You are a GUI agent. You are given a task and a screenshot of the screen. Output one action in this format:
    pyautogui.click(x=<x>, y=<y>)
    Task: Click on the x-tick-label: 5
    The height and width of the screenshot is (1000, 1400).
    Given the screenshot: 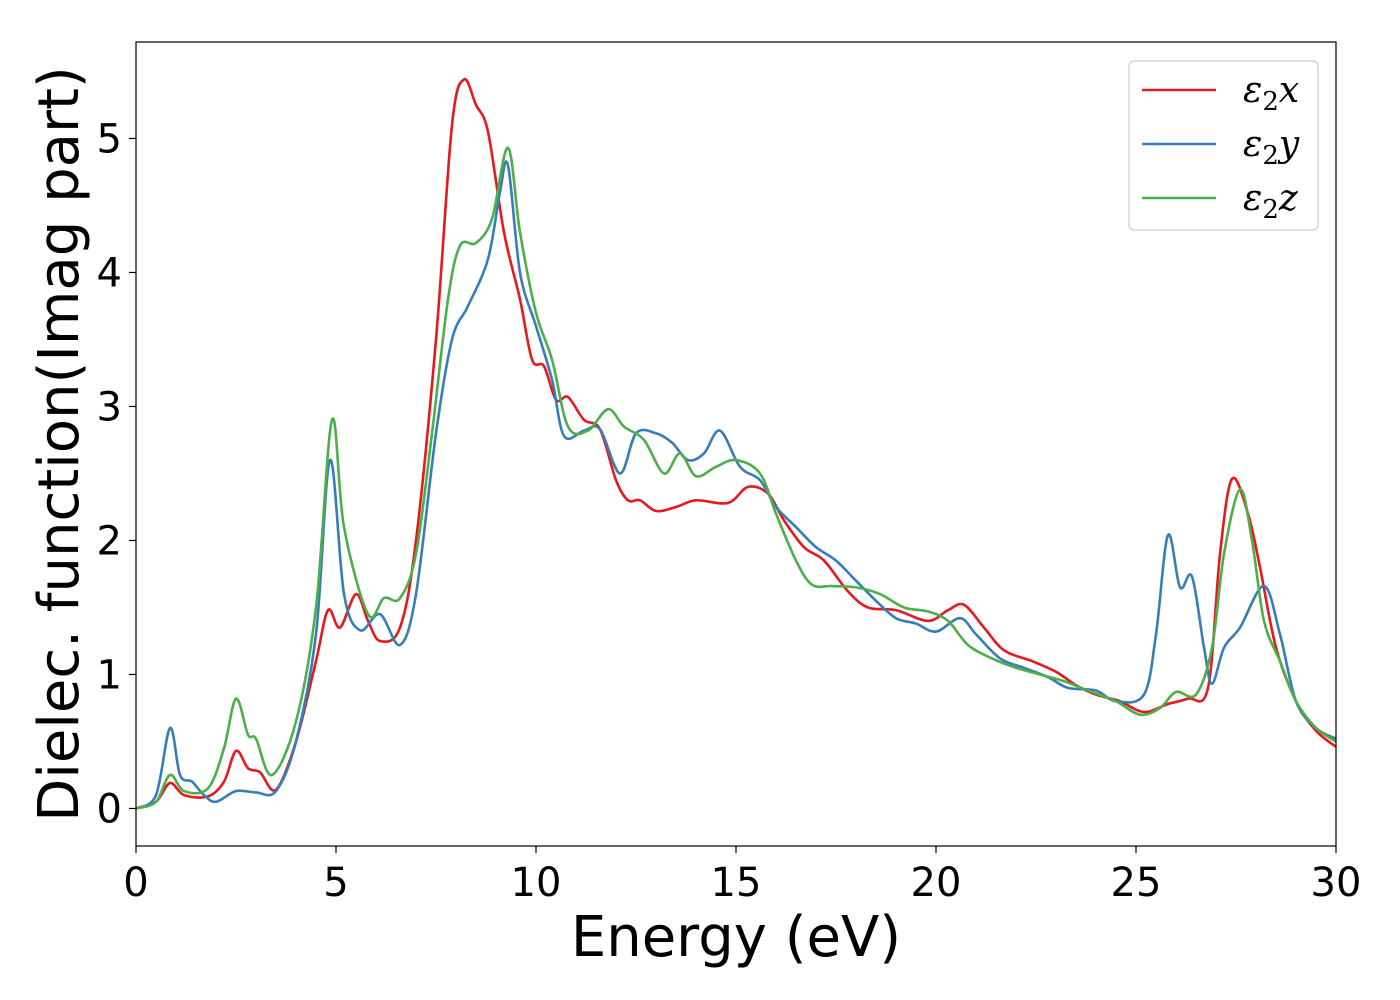 What is the action you would take?
    pyautogui.click(x=335, y=883)
    